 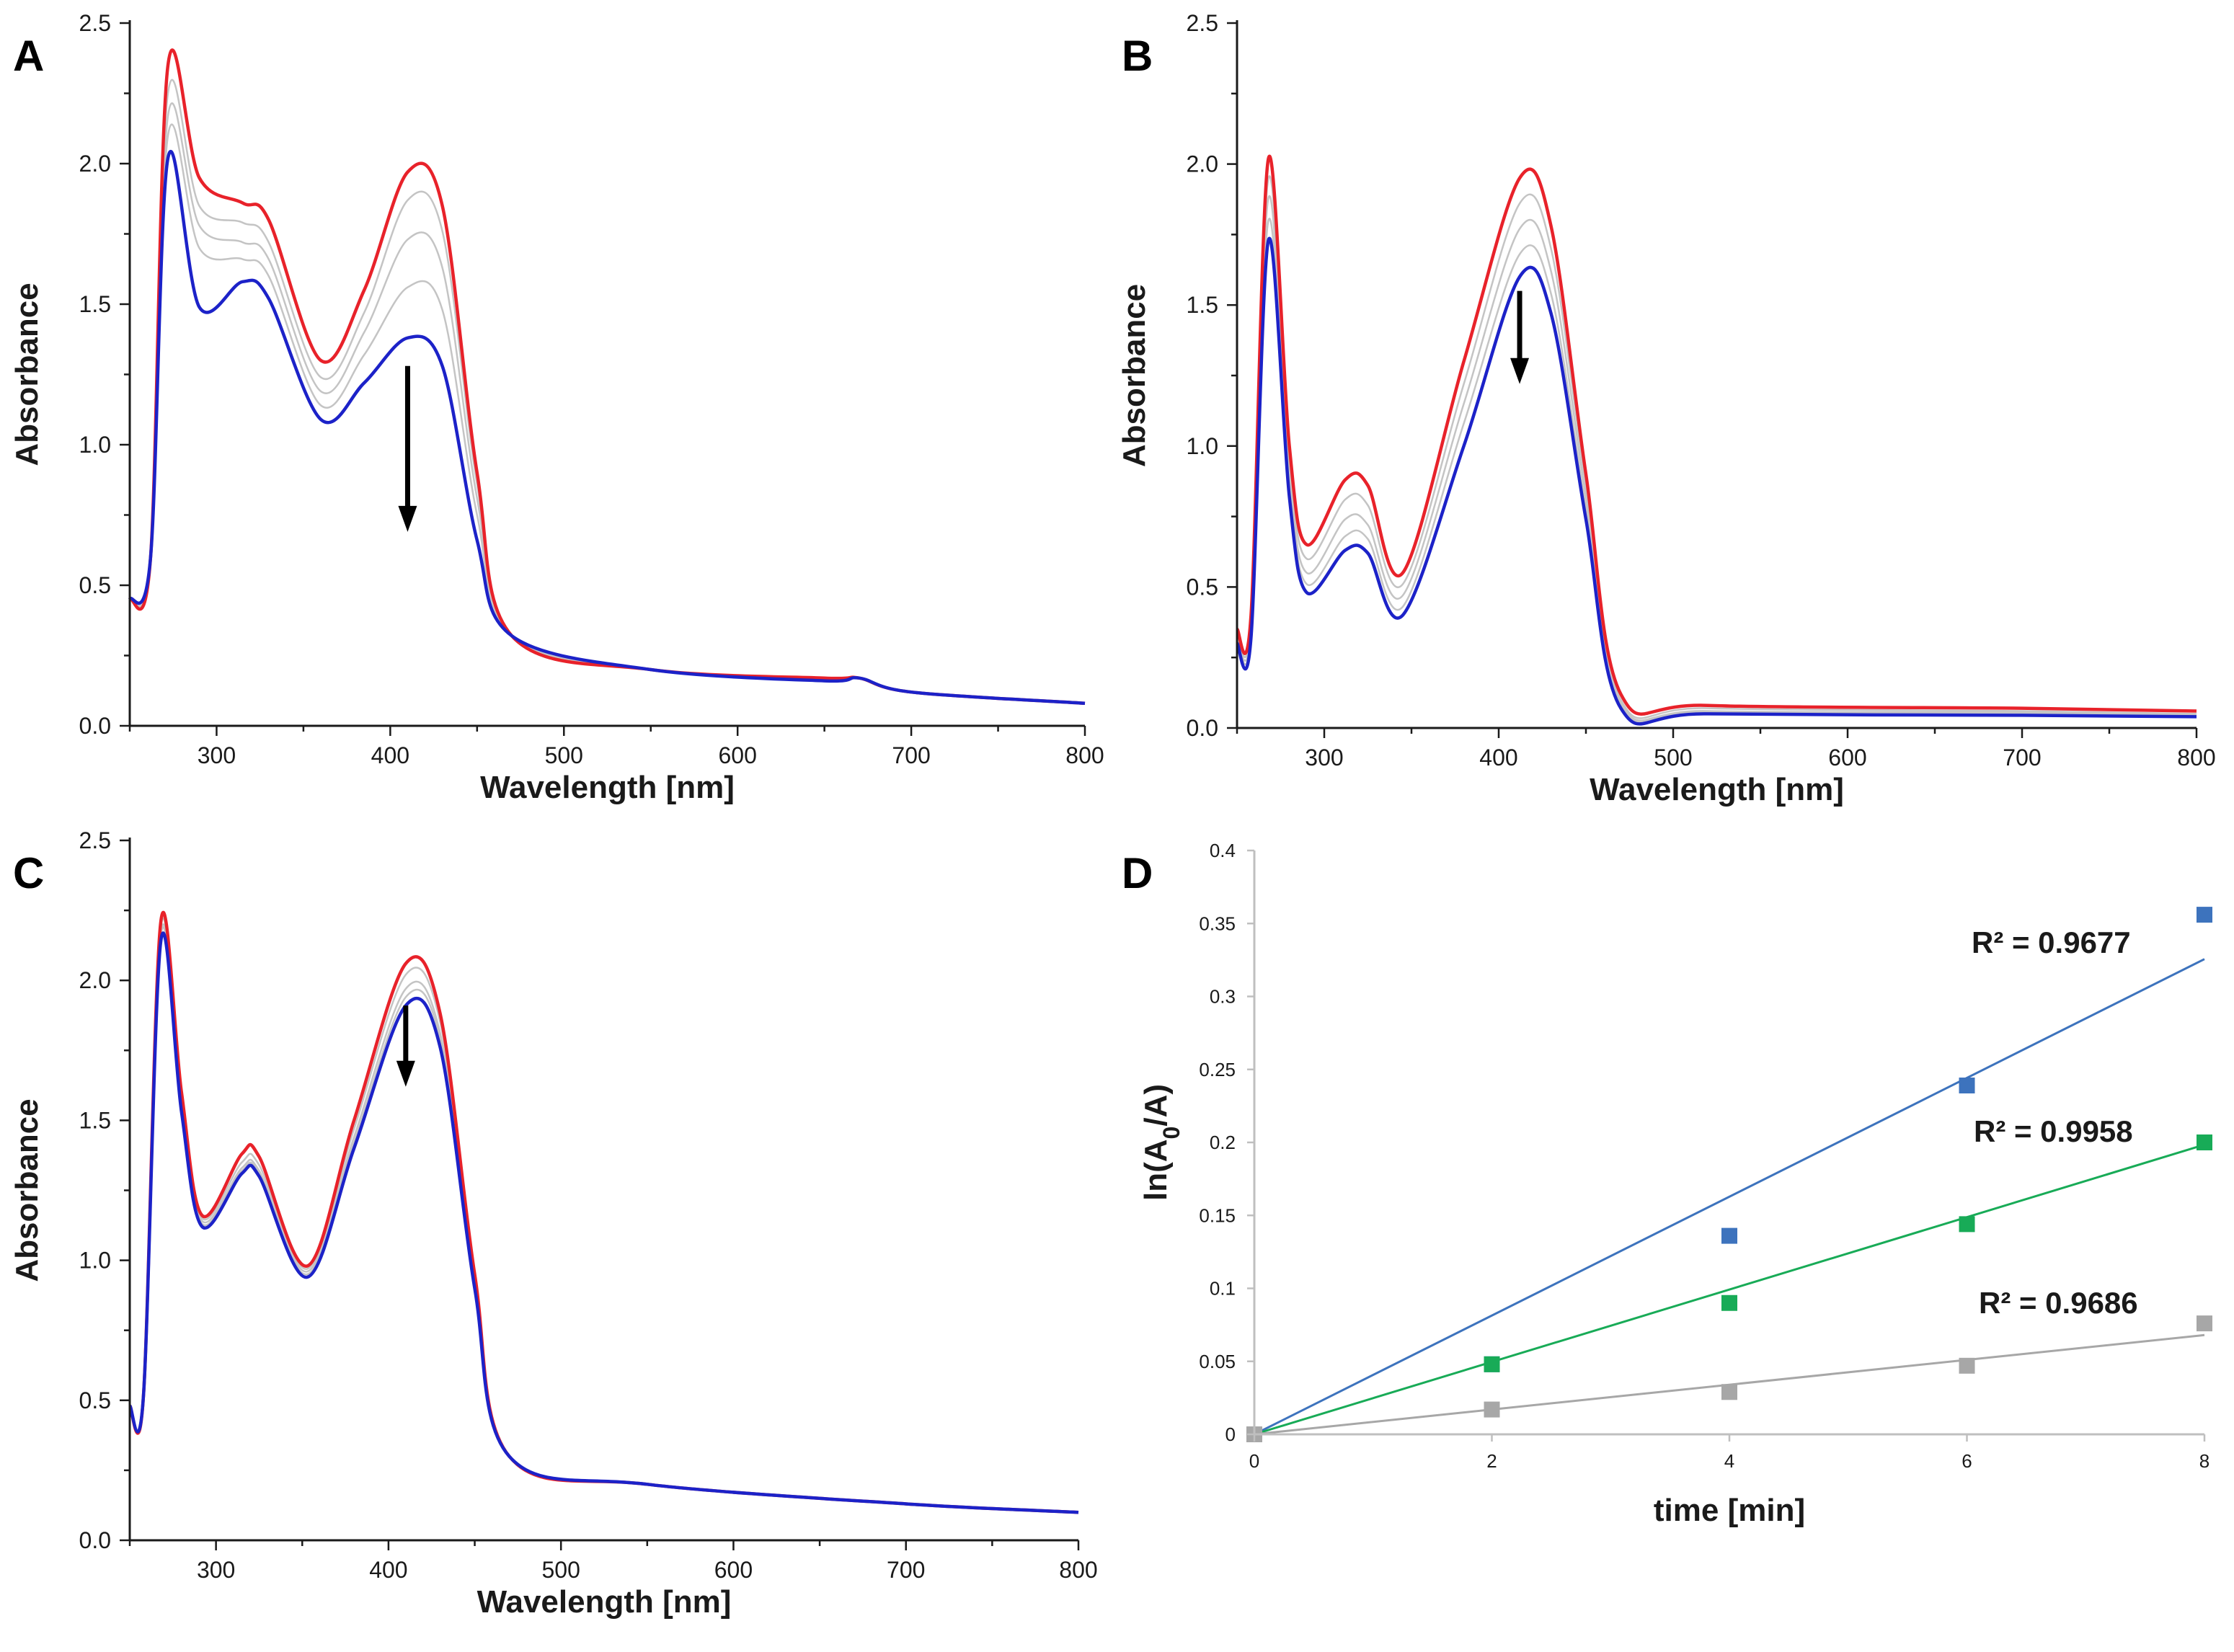 What do you see at coordinates (1223, 851) in the screenshot?
I see `y-tick-label: 0.4` at bounding box center [1223, 851].